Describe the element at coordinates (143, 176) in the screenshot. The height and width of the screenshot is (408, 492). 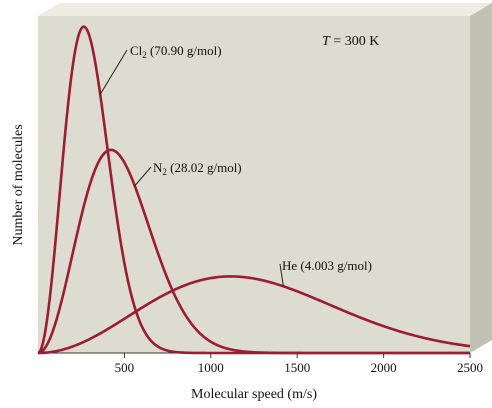
I see `leader-n2` at that location.